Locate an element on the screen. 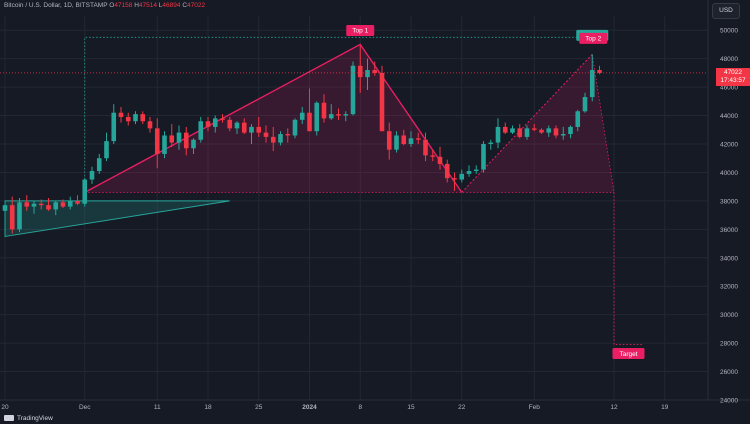 The image size is (750, 424). y-tick-label: 34000 is located at coordinates (729, 258).